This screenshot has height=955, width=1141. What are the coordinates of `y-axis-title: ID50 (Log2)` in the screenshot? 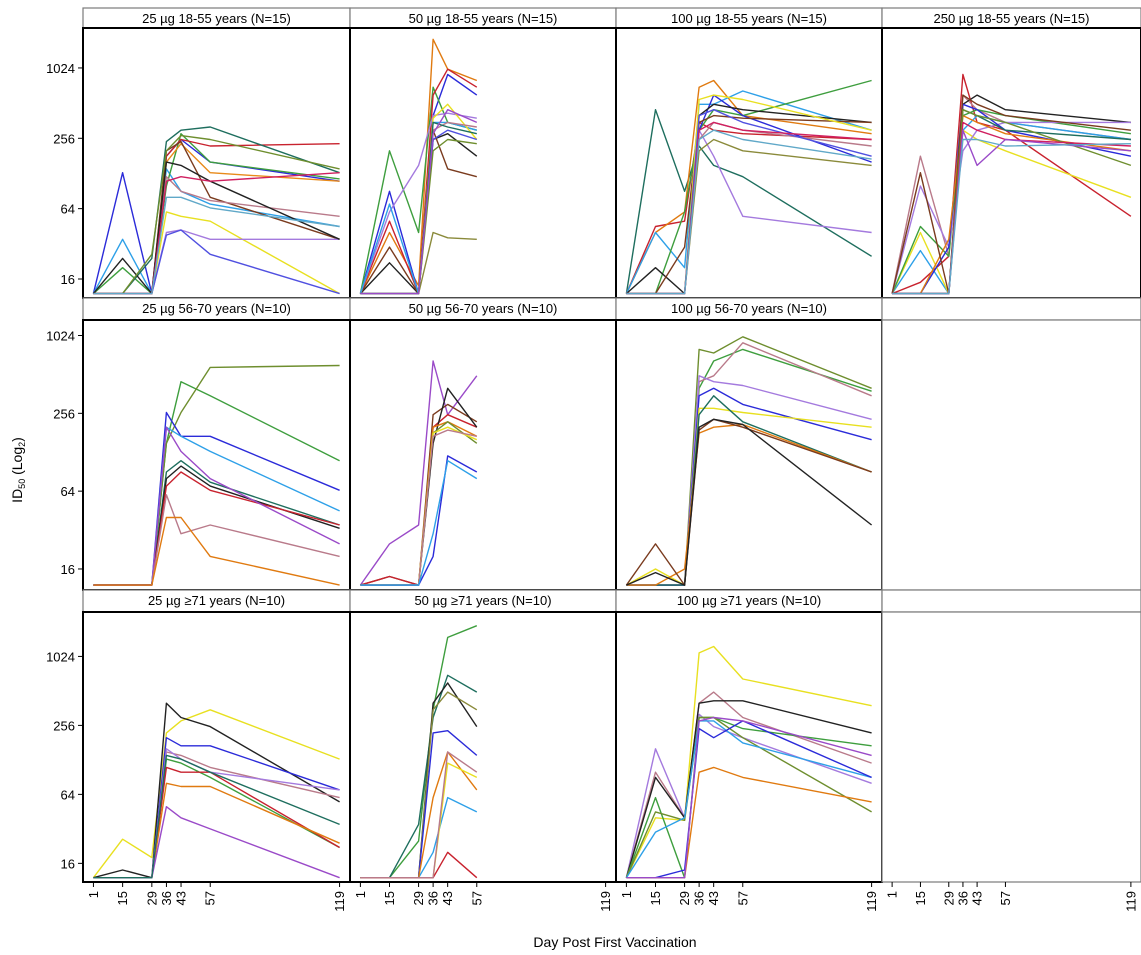 It's located at (18, 470).